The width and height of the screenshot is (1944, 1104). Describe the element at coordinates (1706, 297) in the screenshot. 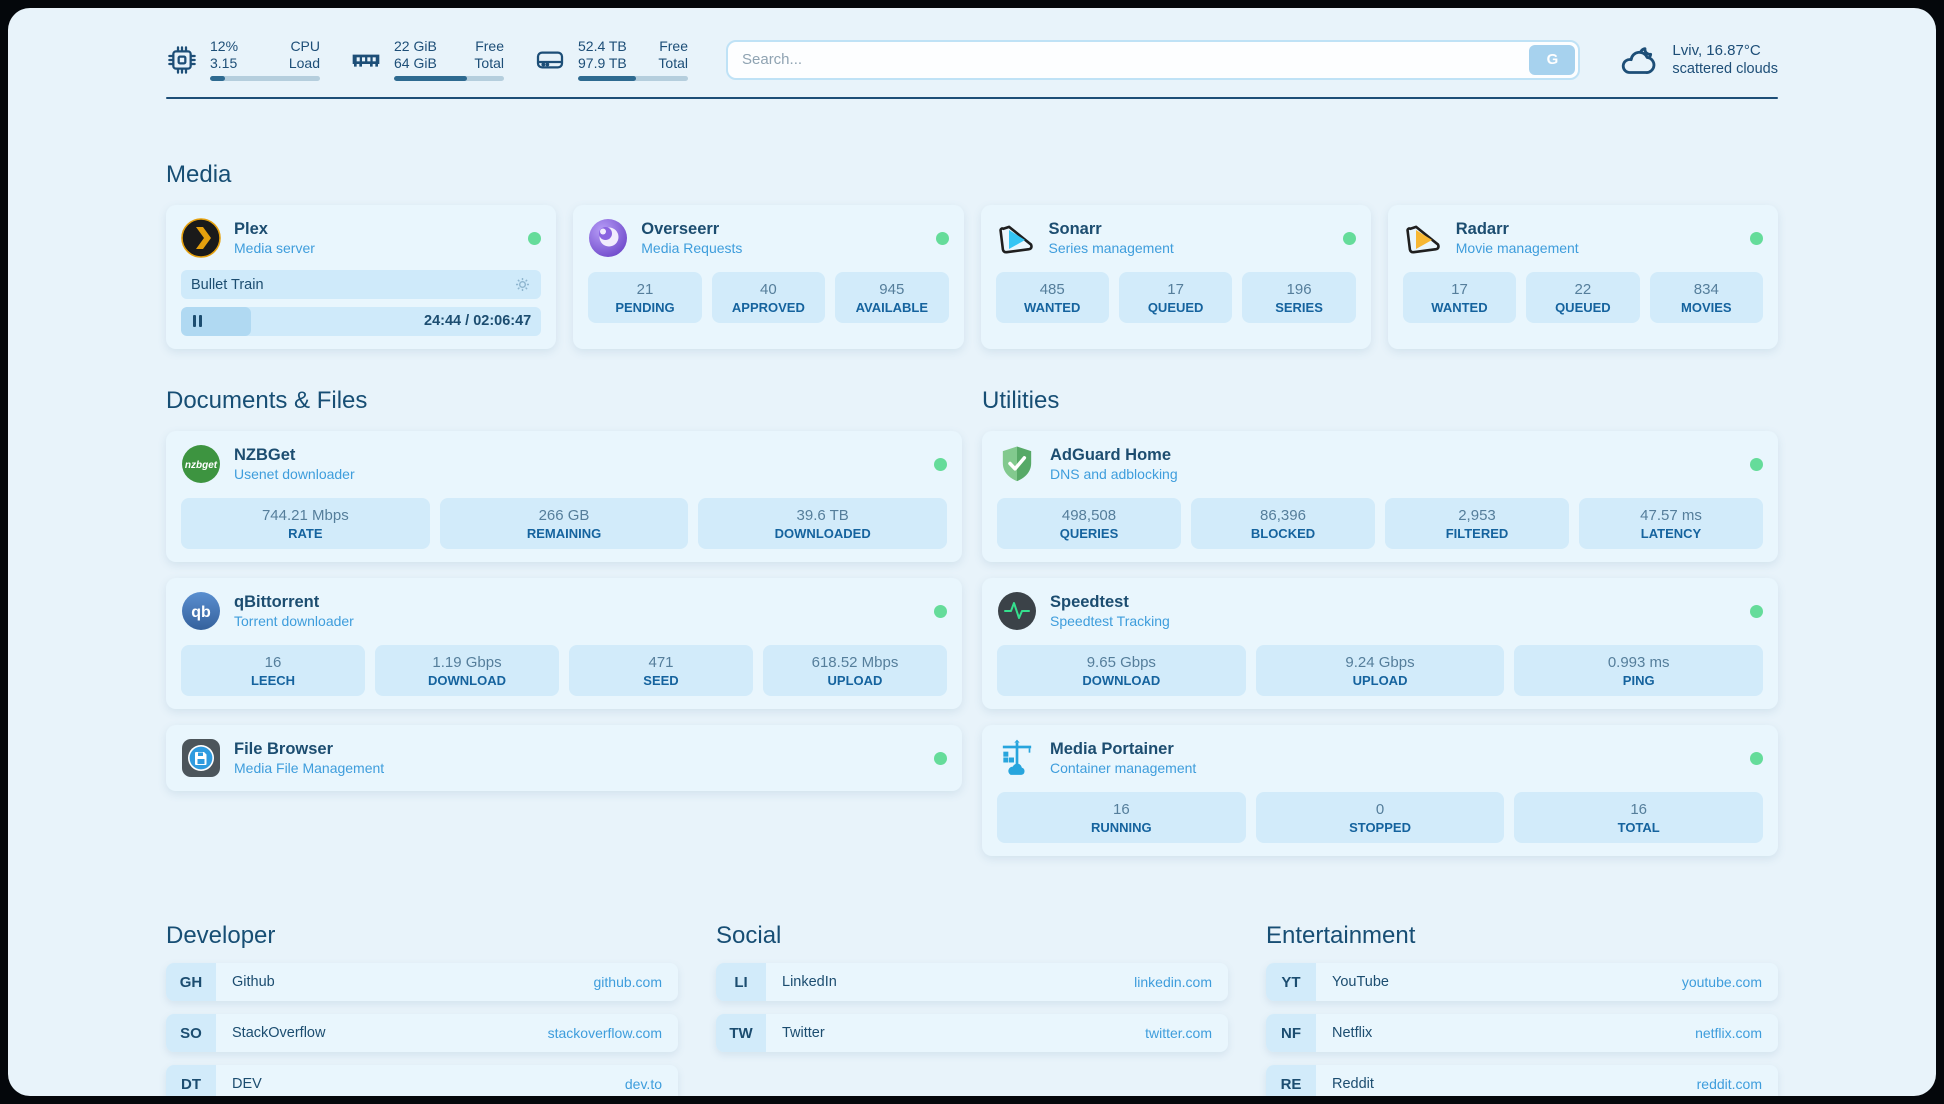

I see `stat-tile: 834 MOVIES` at that location.